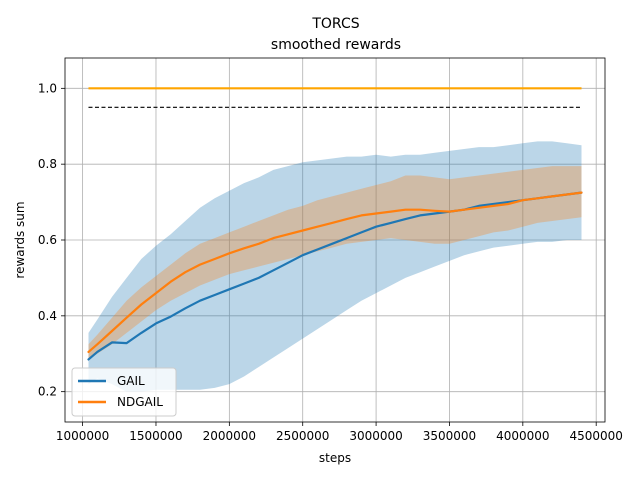 Image resolution: width=640 pixels, height=484 pixels. Describe the element at coordinates (140, 402) in the screenshot. I see `legend-label-ndgail: NDGAIL` at that location.